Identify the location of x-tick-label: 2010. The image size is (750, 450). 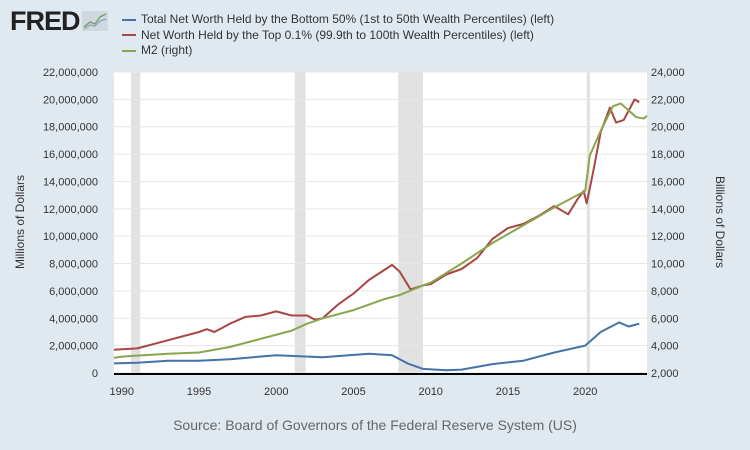
(430, 392).